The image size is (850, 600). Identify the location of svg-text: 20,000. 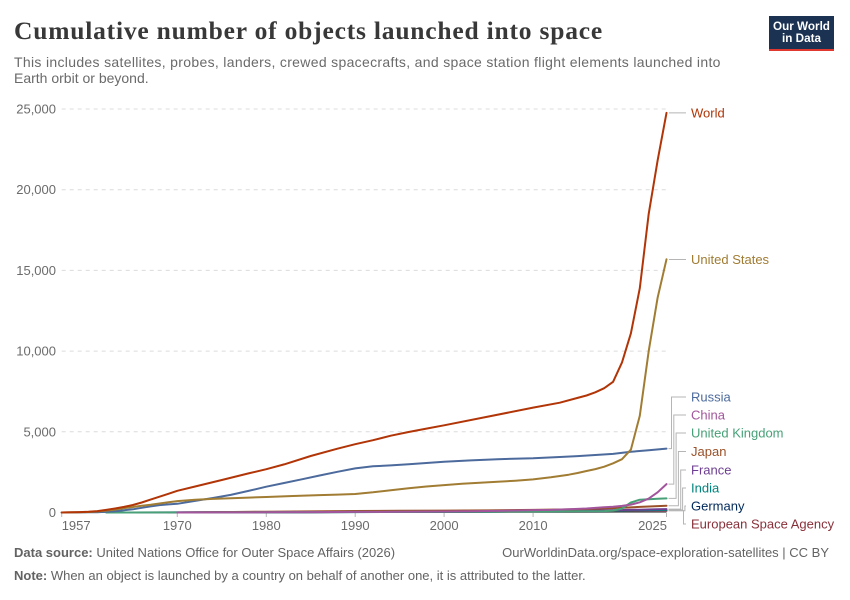
(36, 189).